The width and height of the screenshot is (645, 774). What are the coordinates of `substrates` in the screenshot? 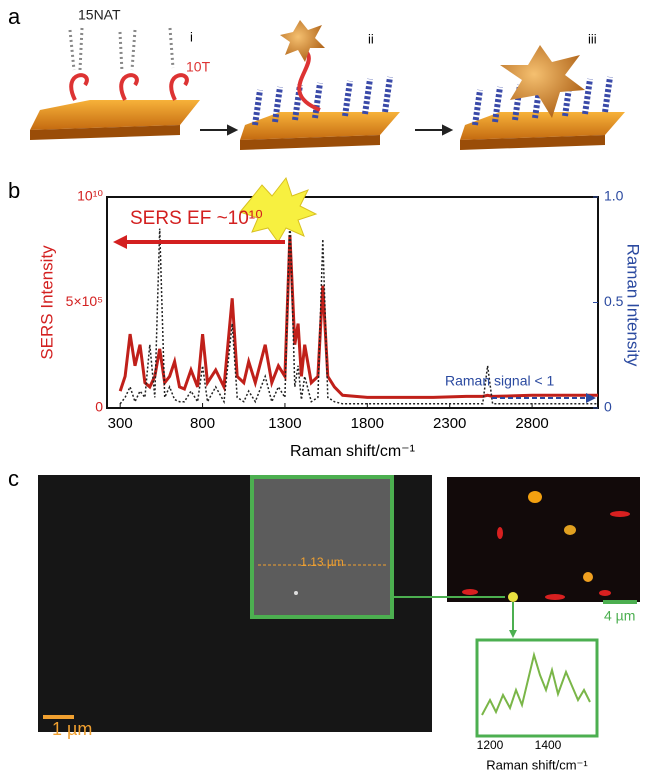 It's located at (327, 125).